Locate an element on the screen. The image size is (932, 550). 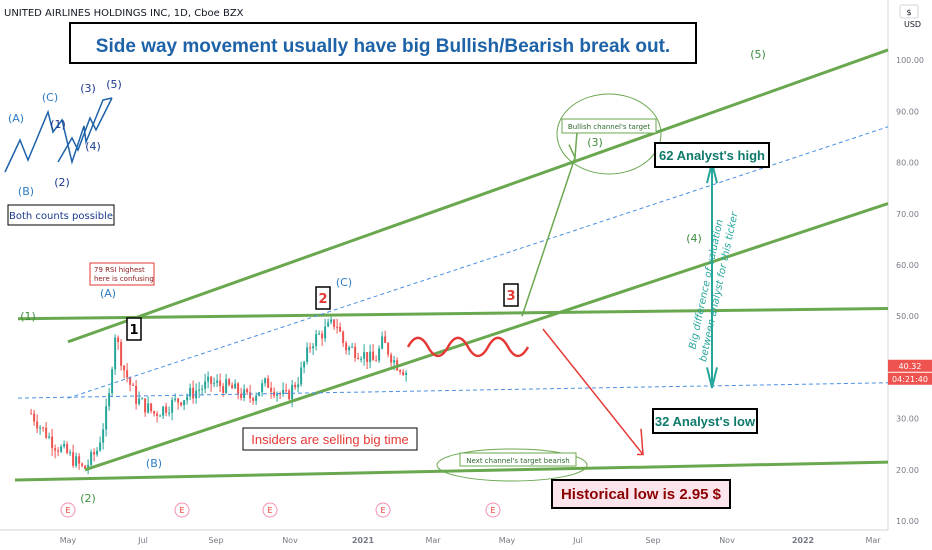
wave-label: (C) is located at coordinates (344, 282).